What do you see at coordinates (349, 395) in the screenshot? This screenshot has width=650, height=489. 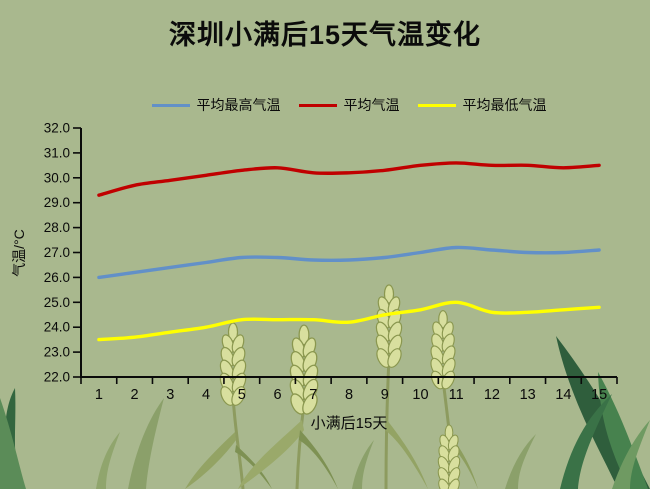 I see `x-tick-label: 8` at bounding box center [349, 395].